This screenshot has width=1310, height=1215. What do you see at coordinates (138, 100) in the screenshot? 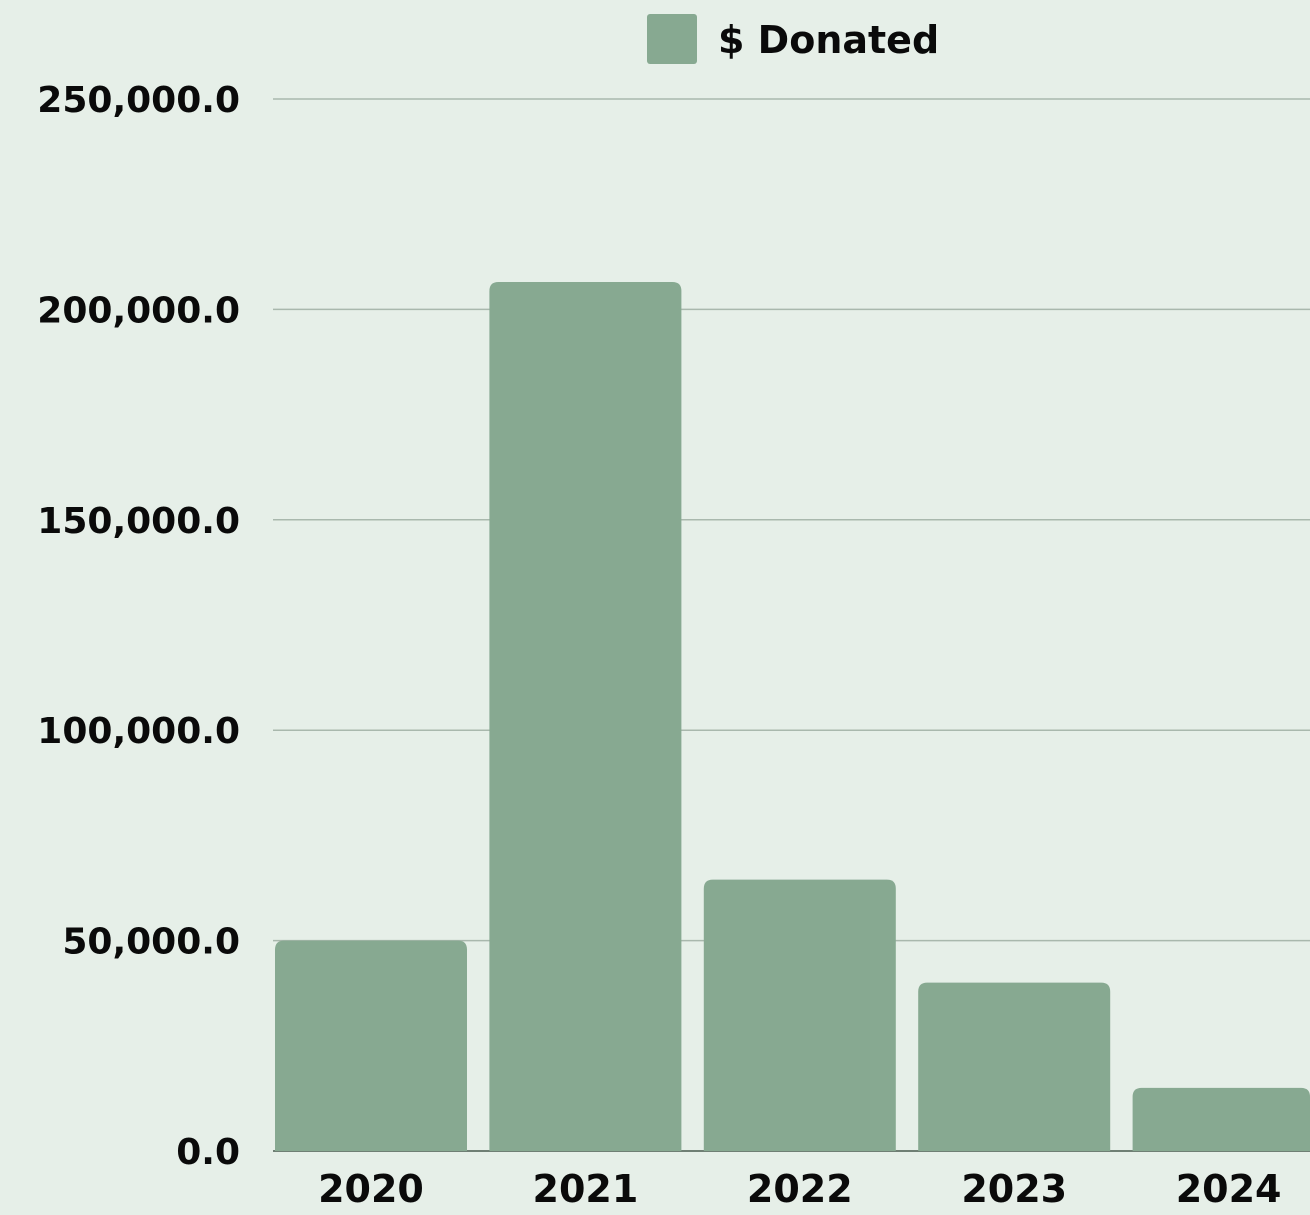
I see `y-tick-label: 250,000.0` at bounding box center [138, 100].